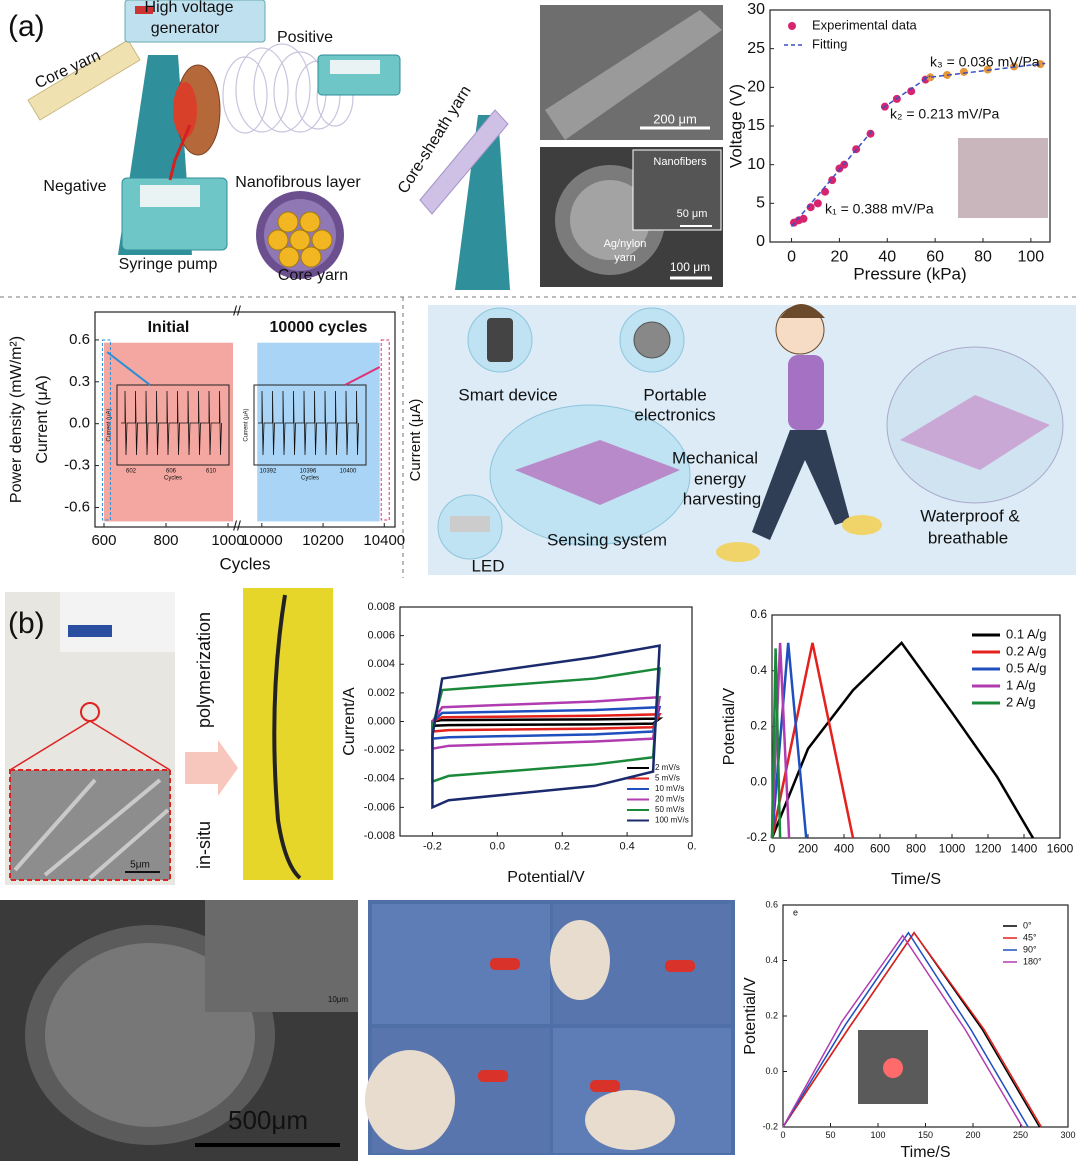 This screenshot has width=1080, height=1161. Describe the element at coordinates (381, 721) in the screenshot. I see `y-tick-label: 0.000` at that location.